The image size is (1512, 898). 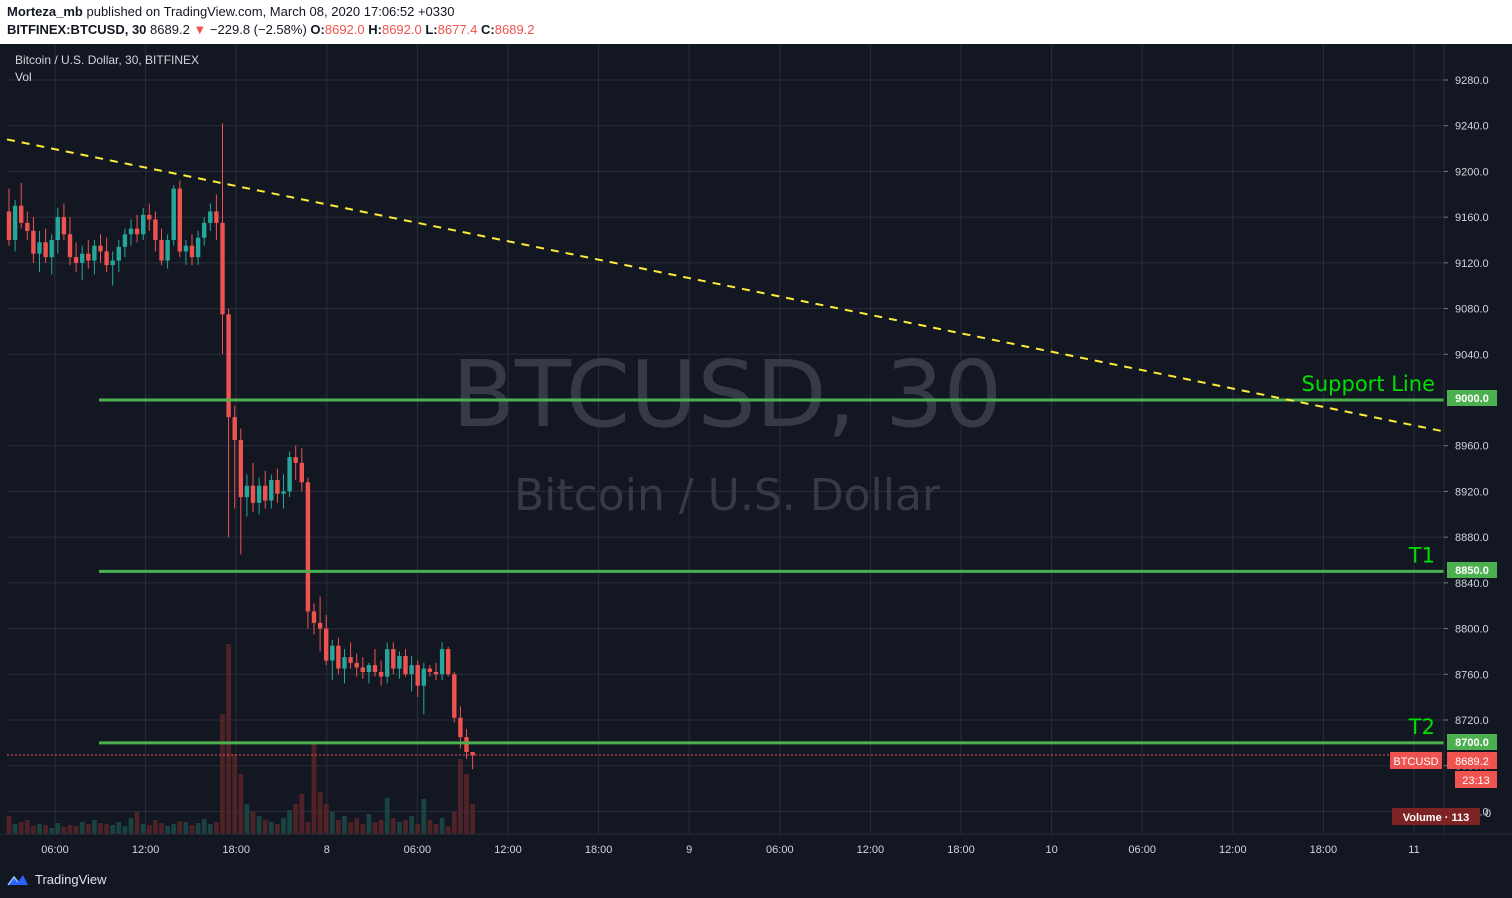 I want to click on down-arrow-icon: ▼, so click(x=200, y=29).